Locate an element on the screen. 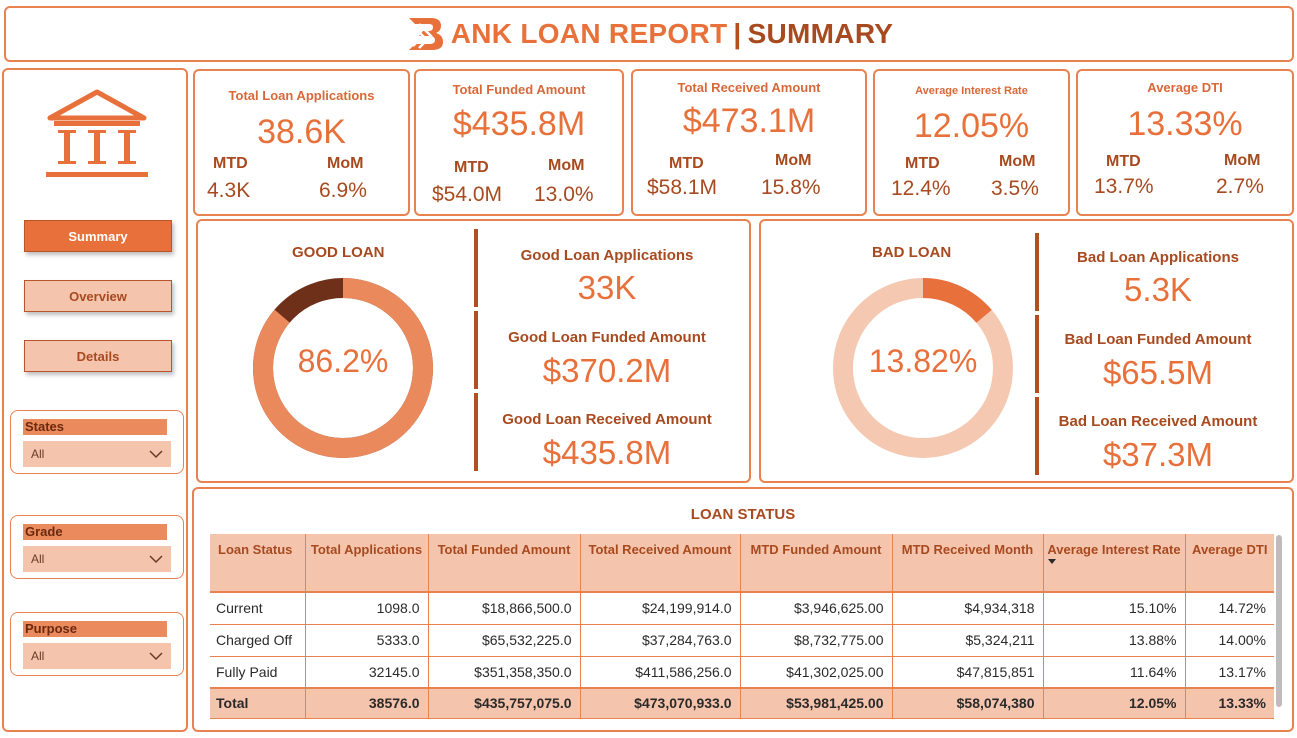 This screenshot has height=738, width=1297. kpi-mtd-value: $54.0M is located at coordinates (467, 194).